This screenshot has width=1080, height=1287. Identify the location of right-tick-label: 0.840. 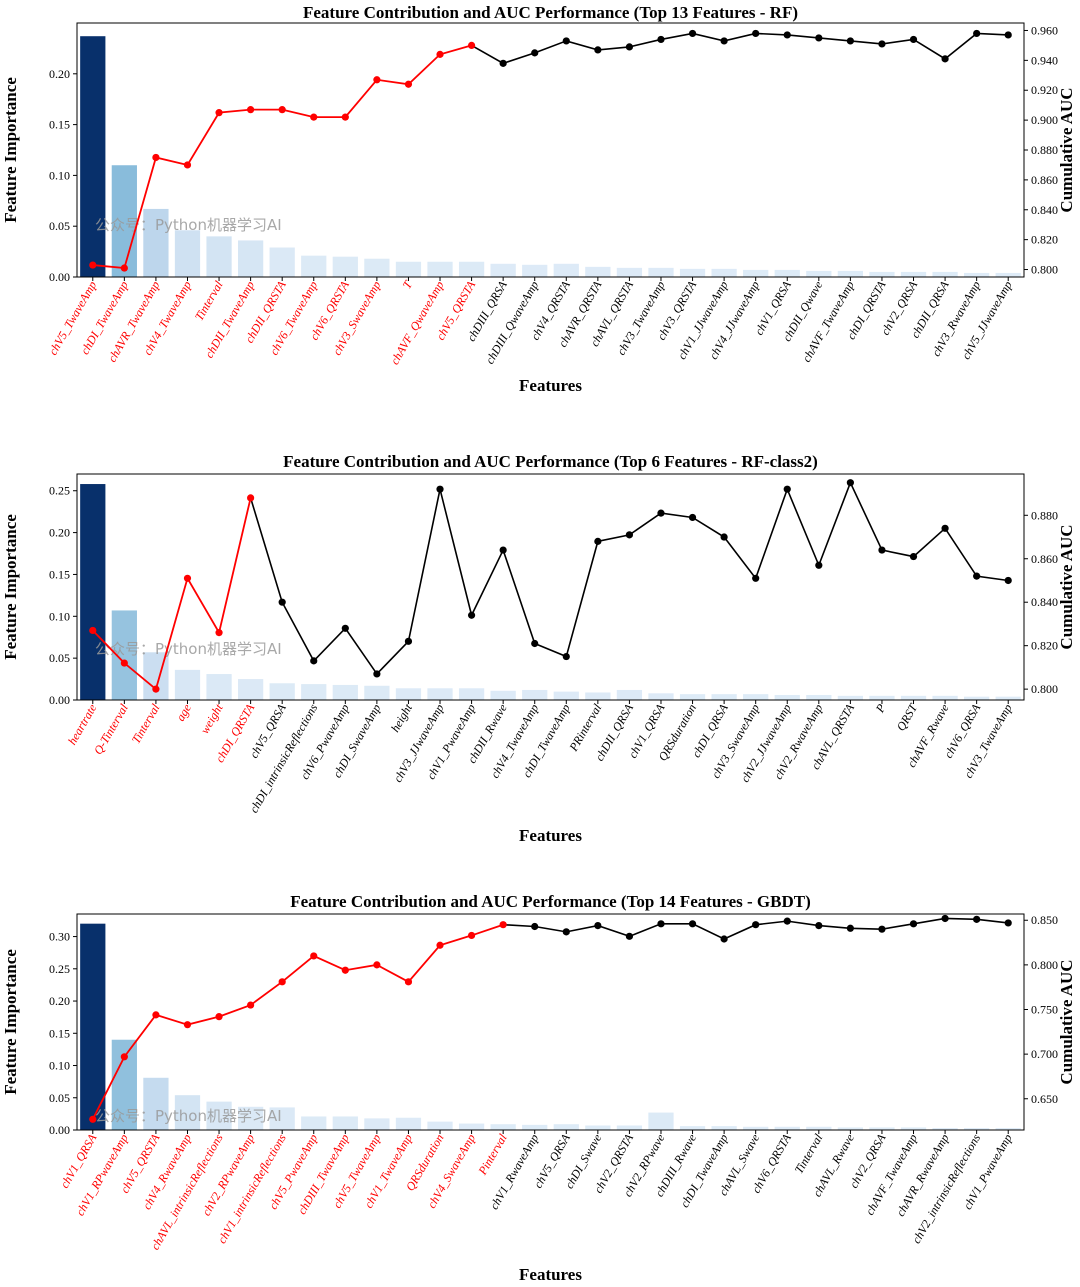
(1044, 210).